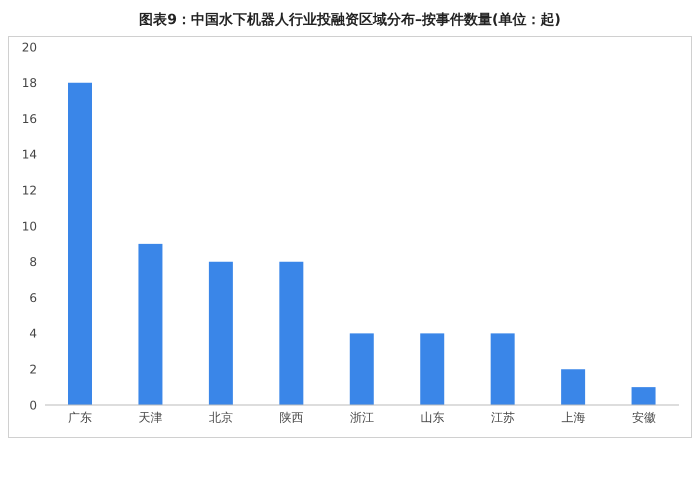 This screenshot has width=700, height=483. What do you see at coordinates (29, 83) in the screenshot?
I see `y-tick-label: 18` at bounding box center [29, 83].